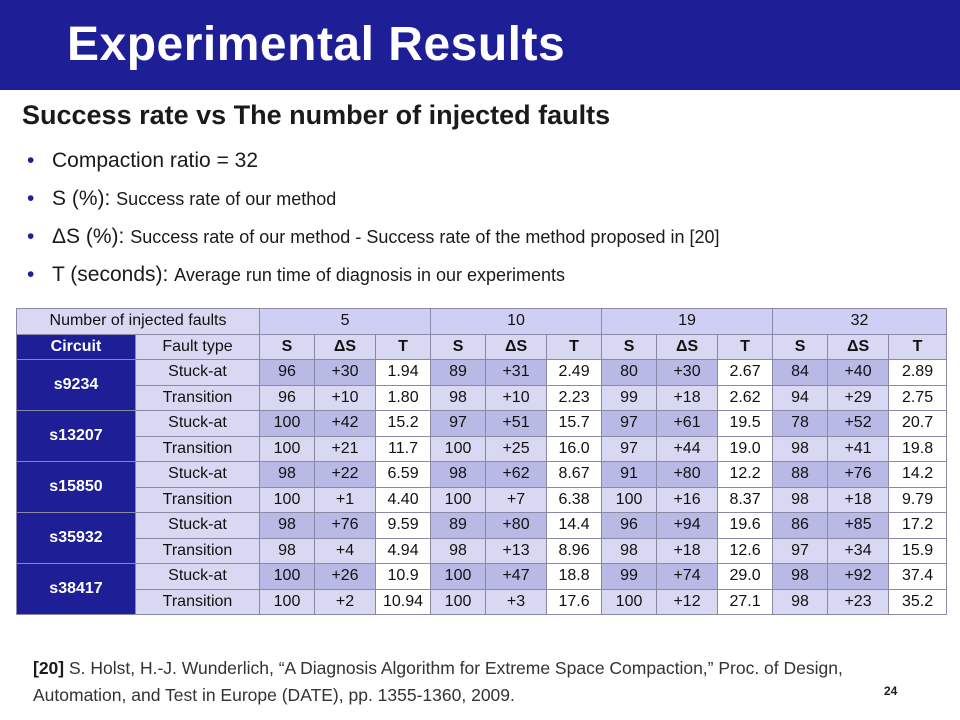 This screenshot has width=960, height=720. Describe the element at coordinates (481, 321) in the screenshot. I see `header-row-faults: Number of injected faults 5 10 19 32` at that location.